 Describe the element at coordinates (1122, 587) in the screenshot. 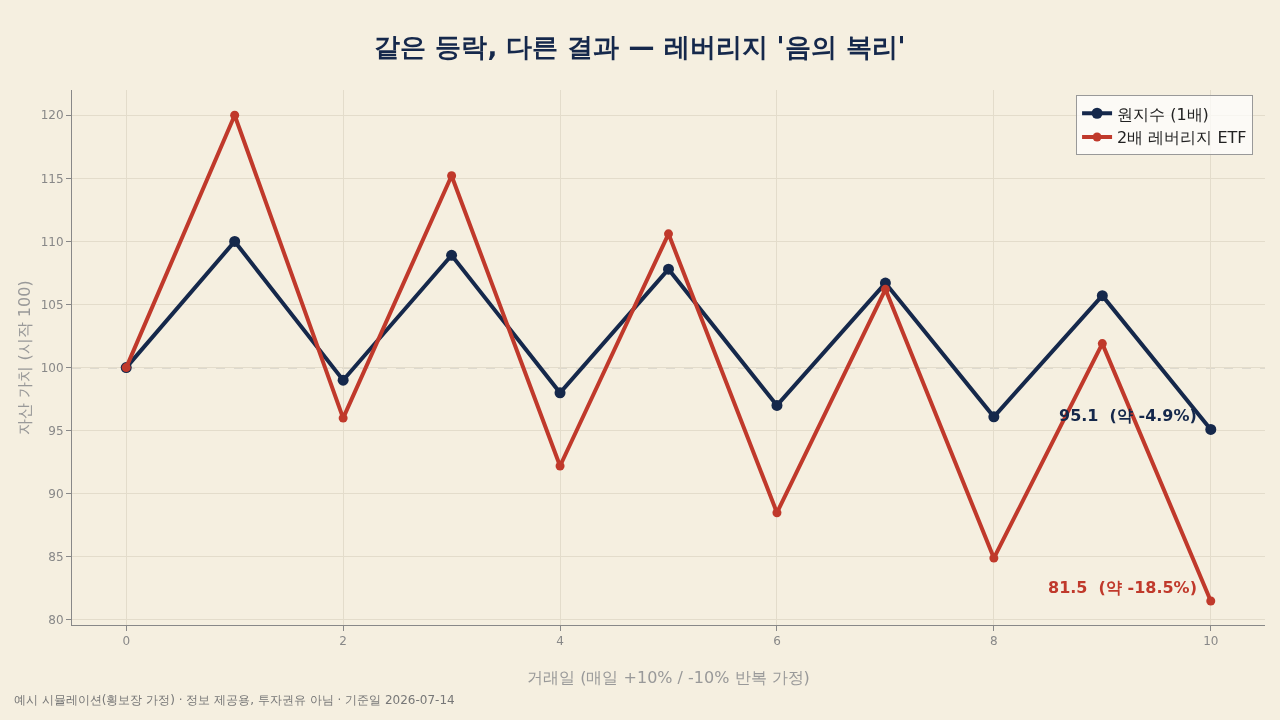

I see `annotation: 81.5 (약 -18.5%)` at that location.